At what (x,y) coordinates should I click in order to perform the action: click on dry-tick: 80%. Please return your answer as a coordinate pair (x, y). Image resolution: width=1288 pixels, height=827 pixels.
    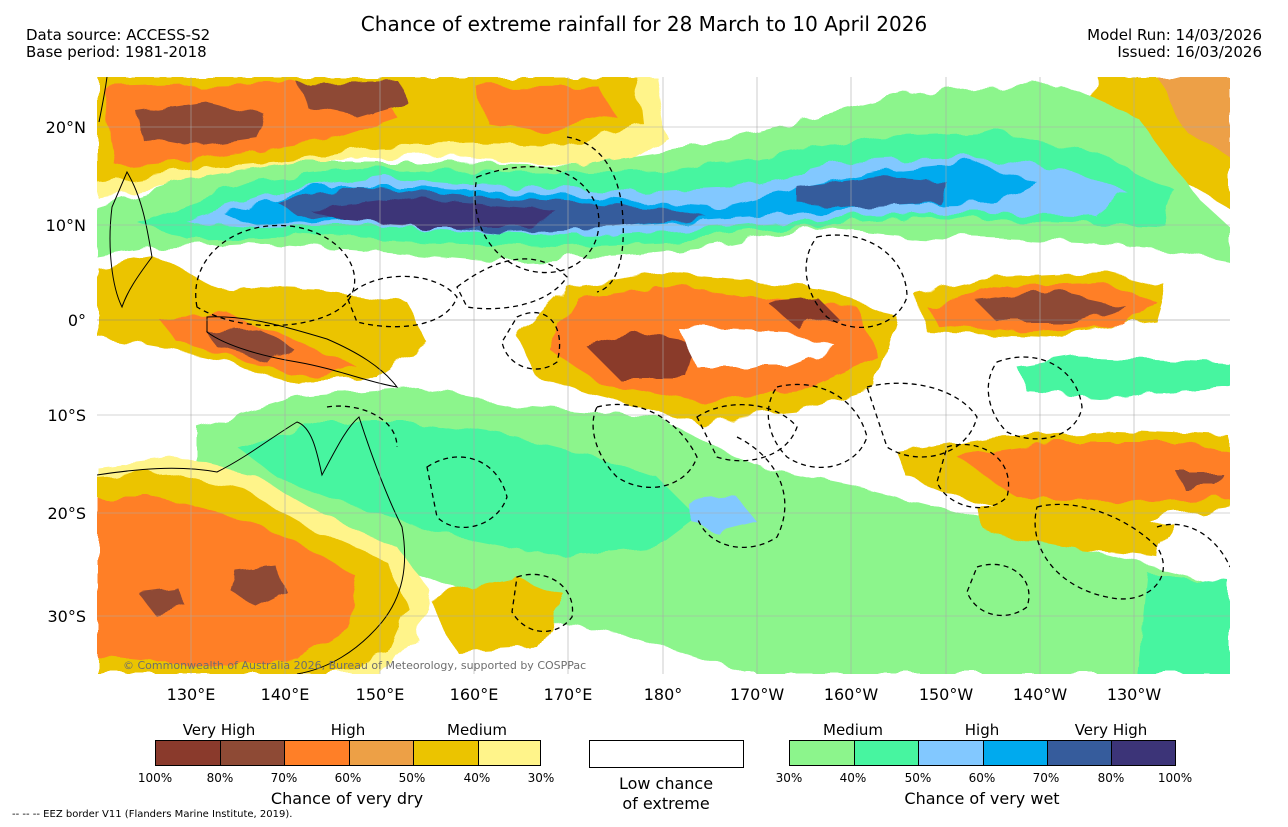
    Looking at the image, I should click on (220, 778).